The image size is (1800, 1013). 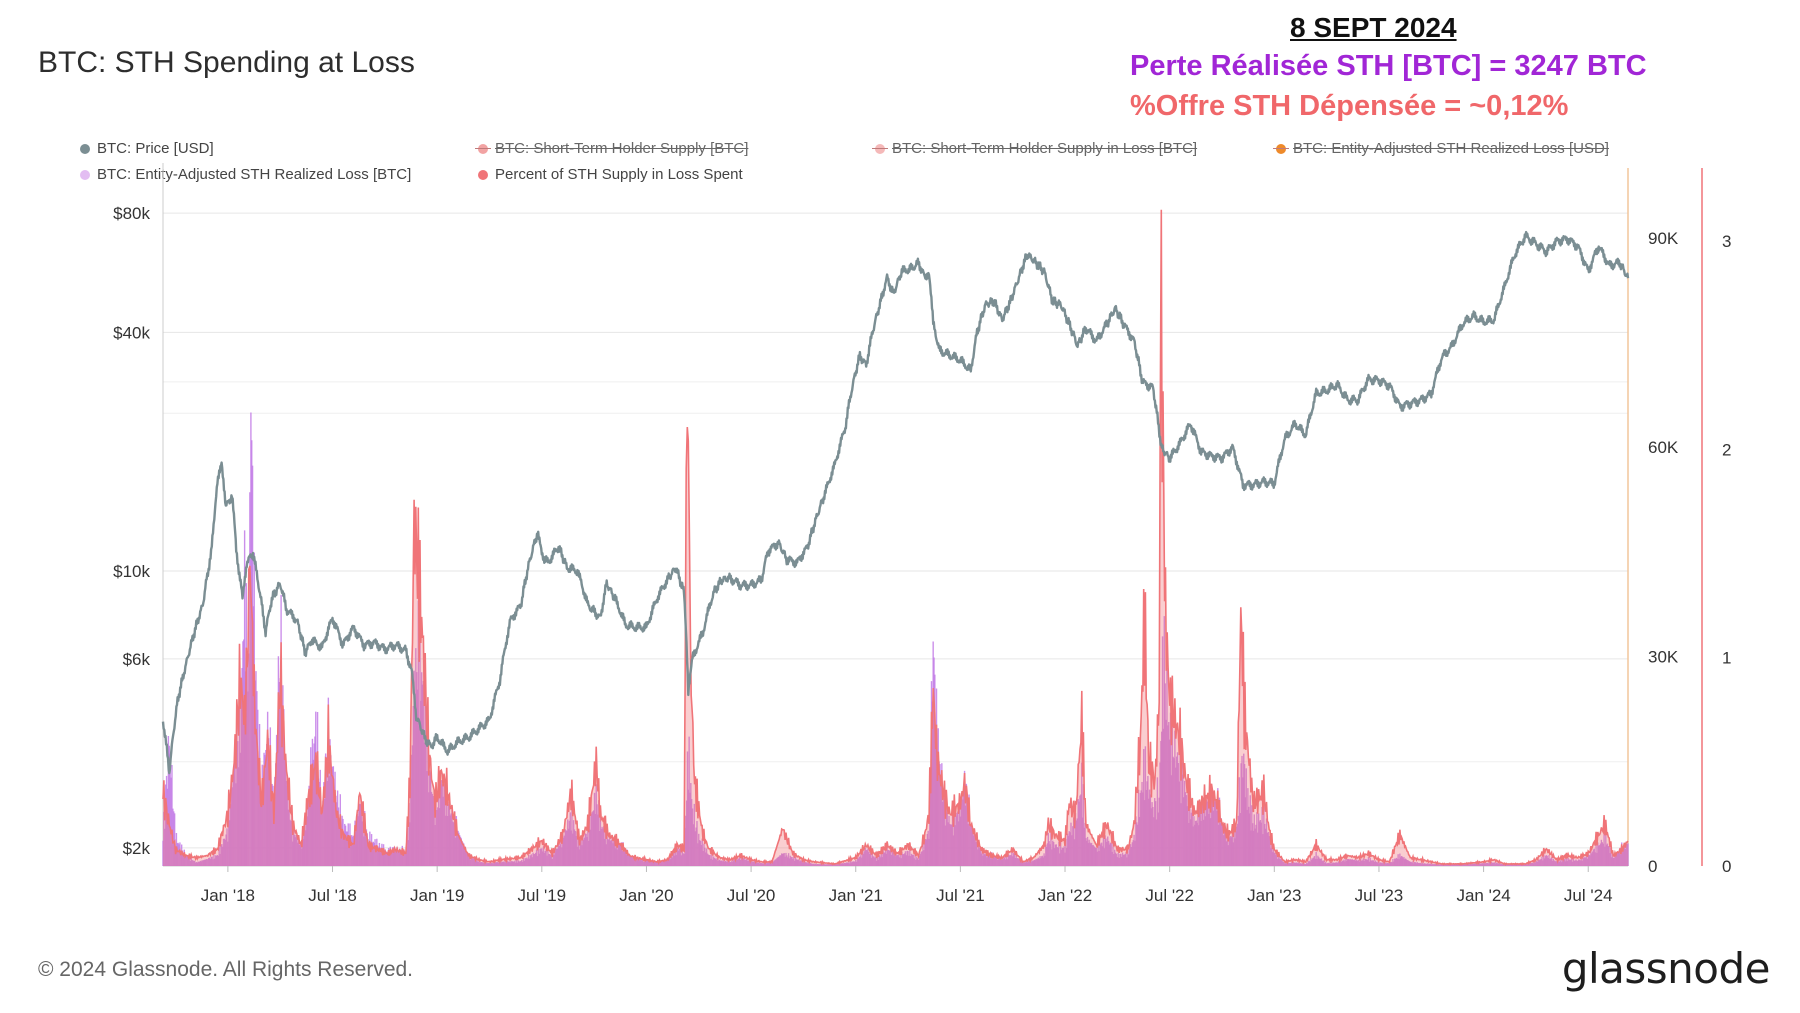 I want to click on legend-dot-sth-supply-loss, so click(x=880, y=148).